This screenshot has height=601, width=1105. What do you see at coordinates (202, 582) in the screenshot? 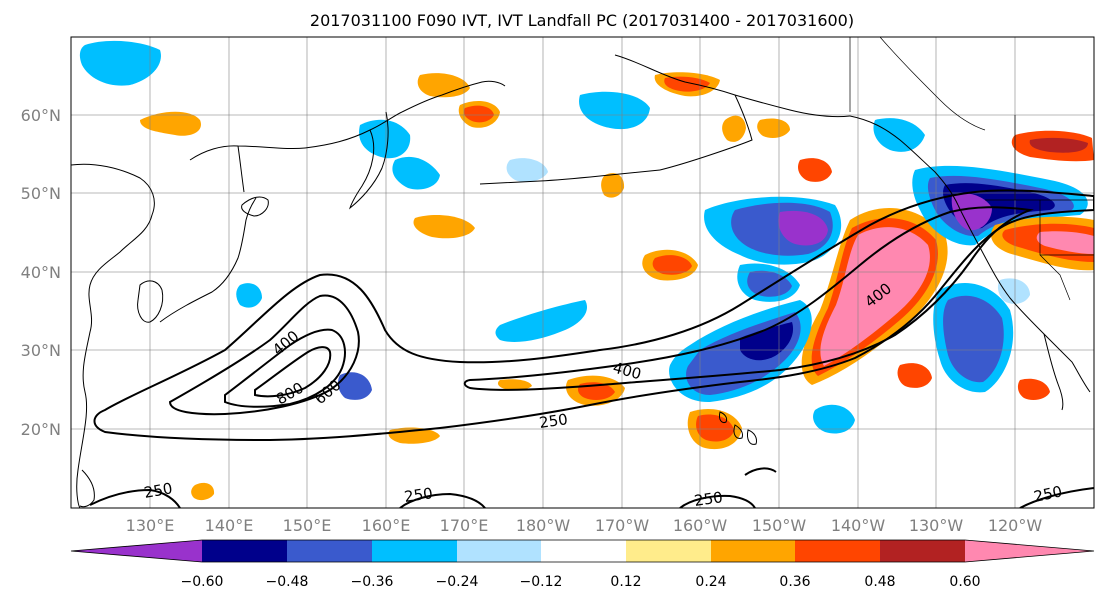
I see `colorbar-tick-label: −0.60` at bounding box center [202, 582].